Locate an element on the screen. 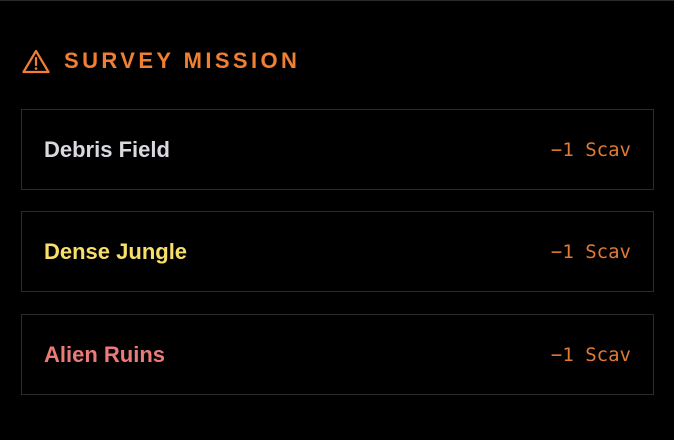  option-name: Alien Ruins is located at coordinates (105, 354).